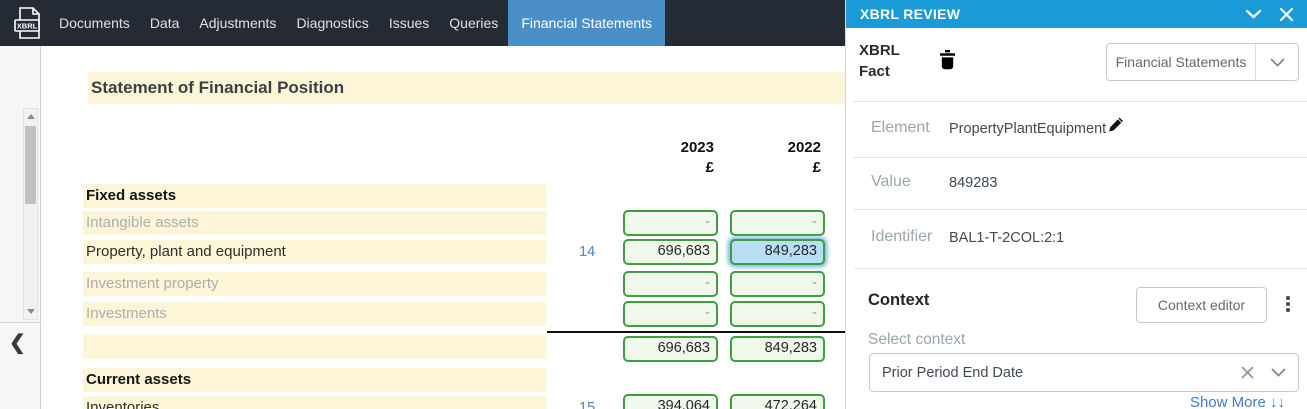 This screenshot has width=1307, height=409. I want to click on value-cell-intangible-2022: -, so click(777, 223).